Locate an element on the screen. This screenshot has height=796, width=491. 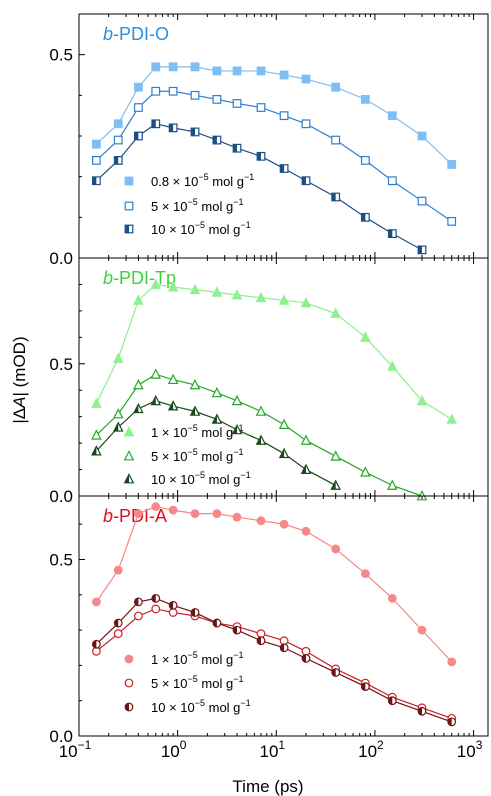
panel-1-legend-3-label: 10 × 10−5 mol g−1 is located at coordinates (201, 228).